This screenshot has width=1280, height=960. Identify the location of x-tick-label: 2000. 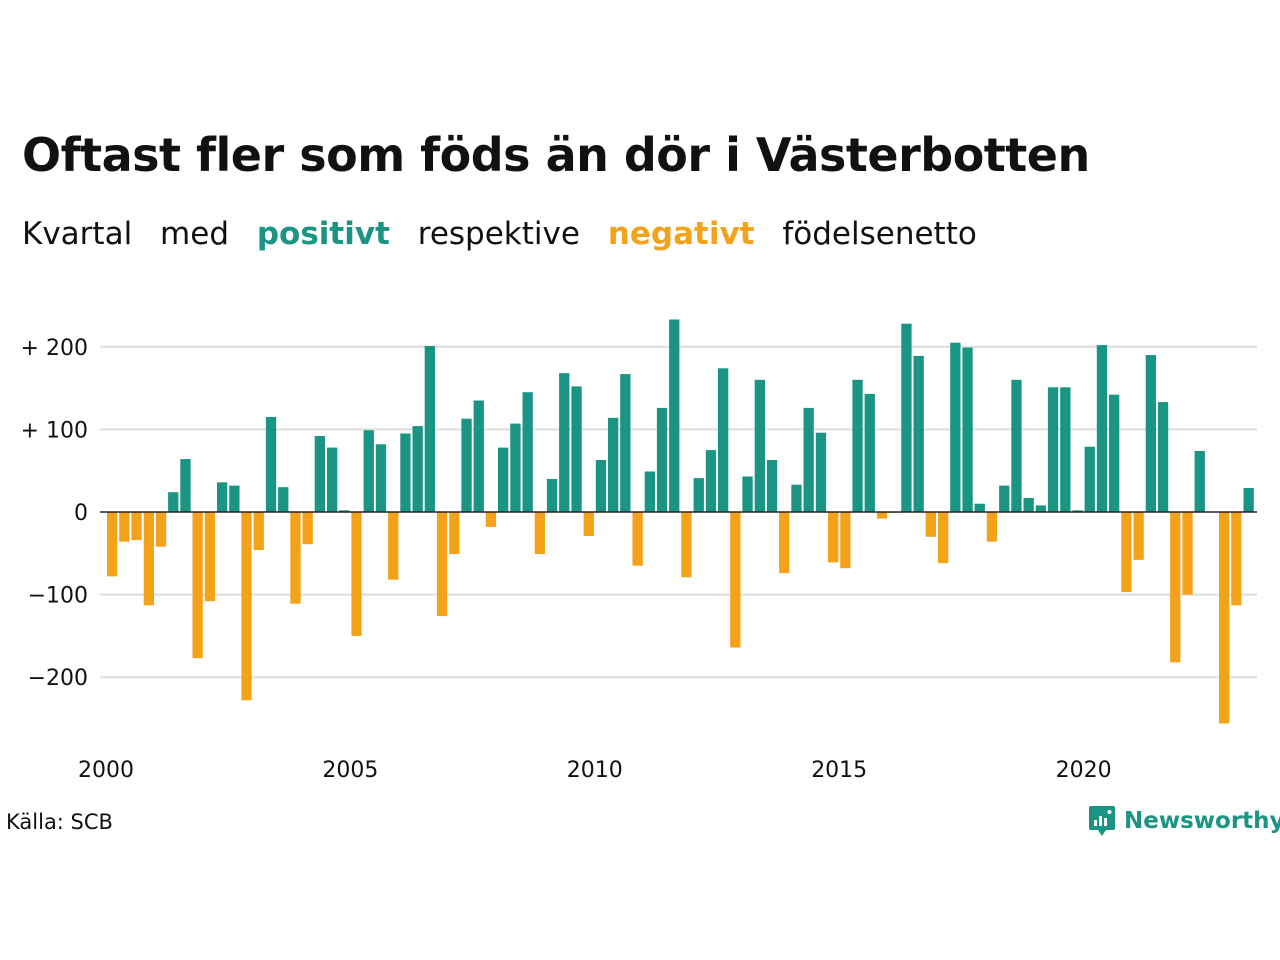
(106, 770).